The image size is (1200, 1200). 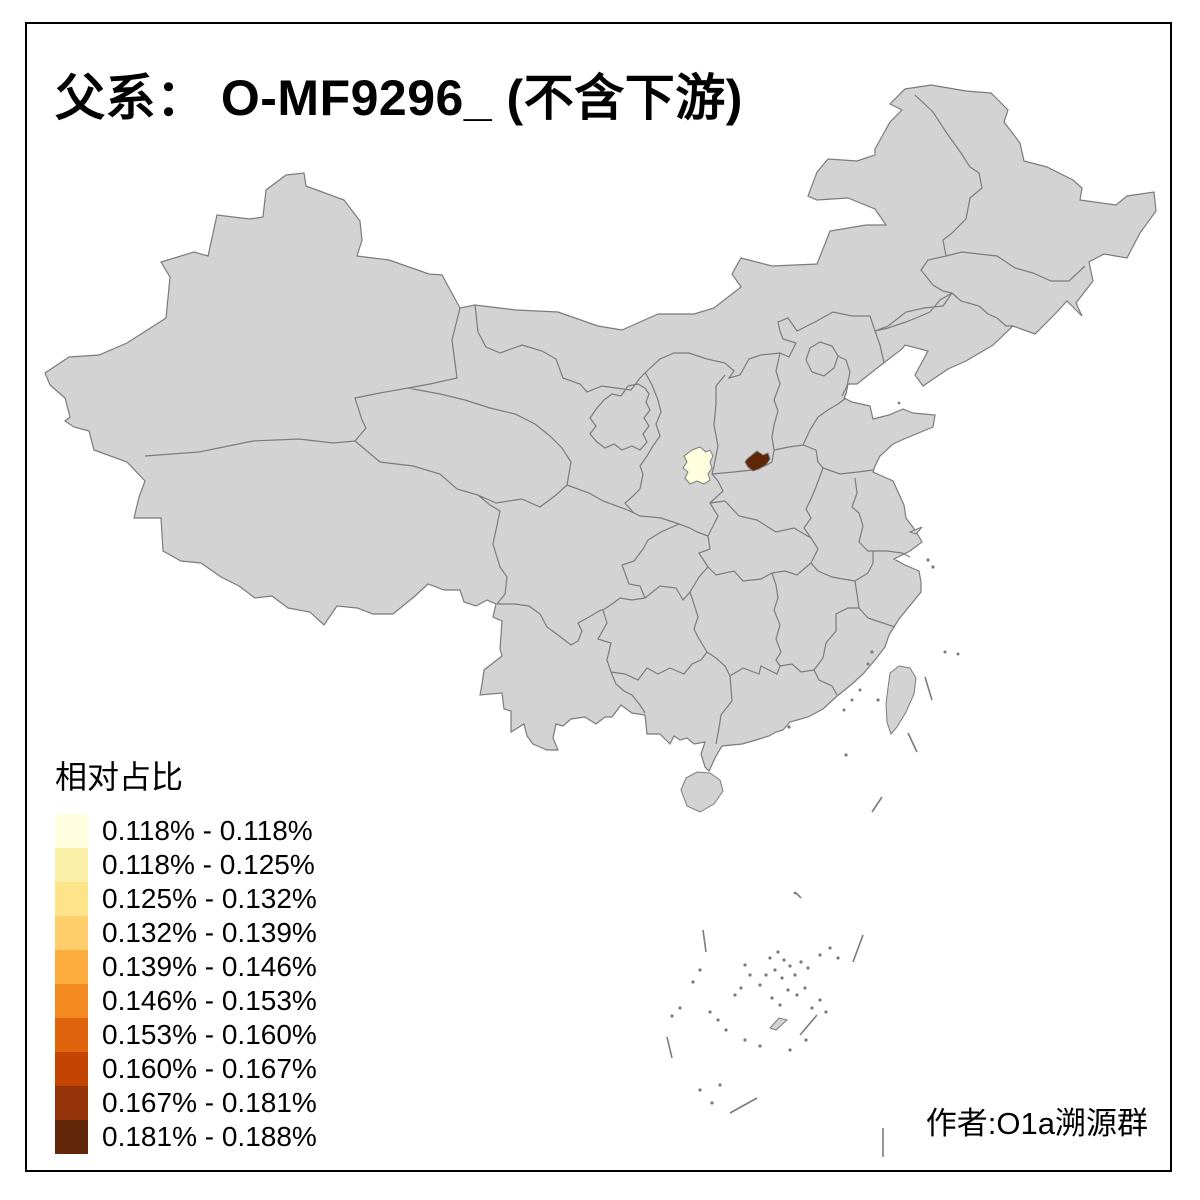 I want to click on map-title: 父系： O-MF9296_ (不含下游), so click(x=399, y=98).